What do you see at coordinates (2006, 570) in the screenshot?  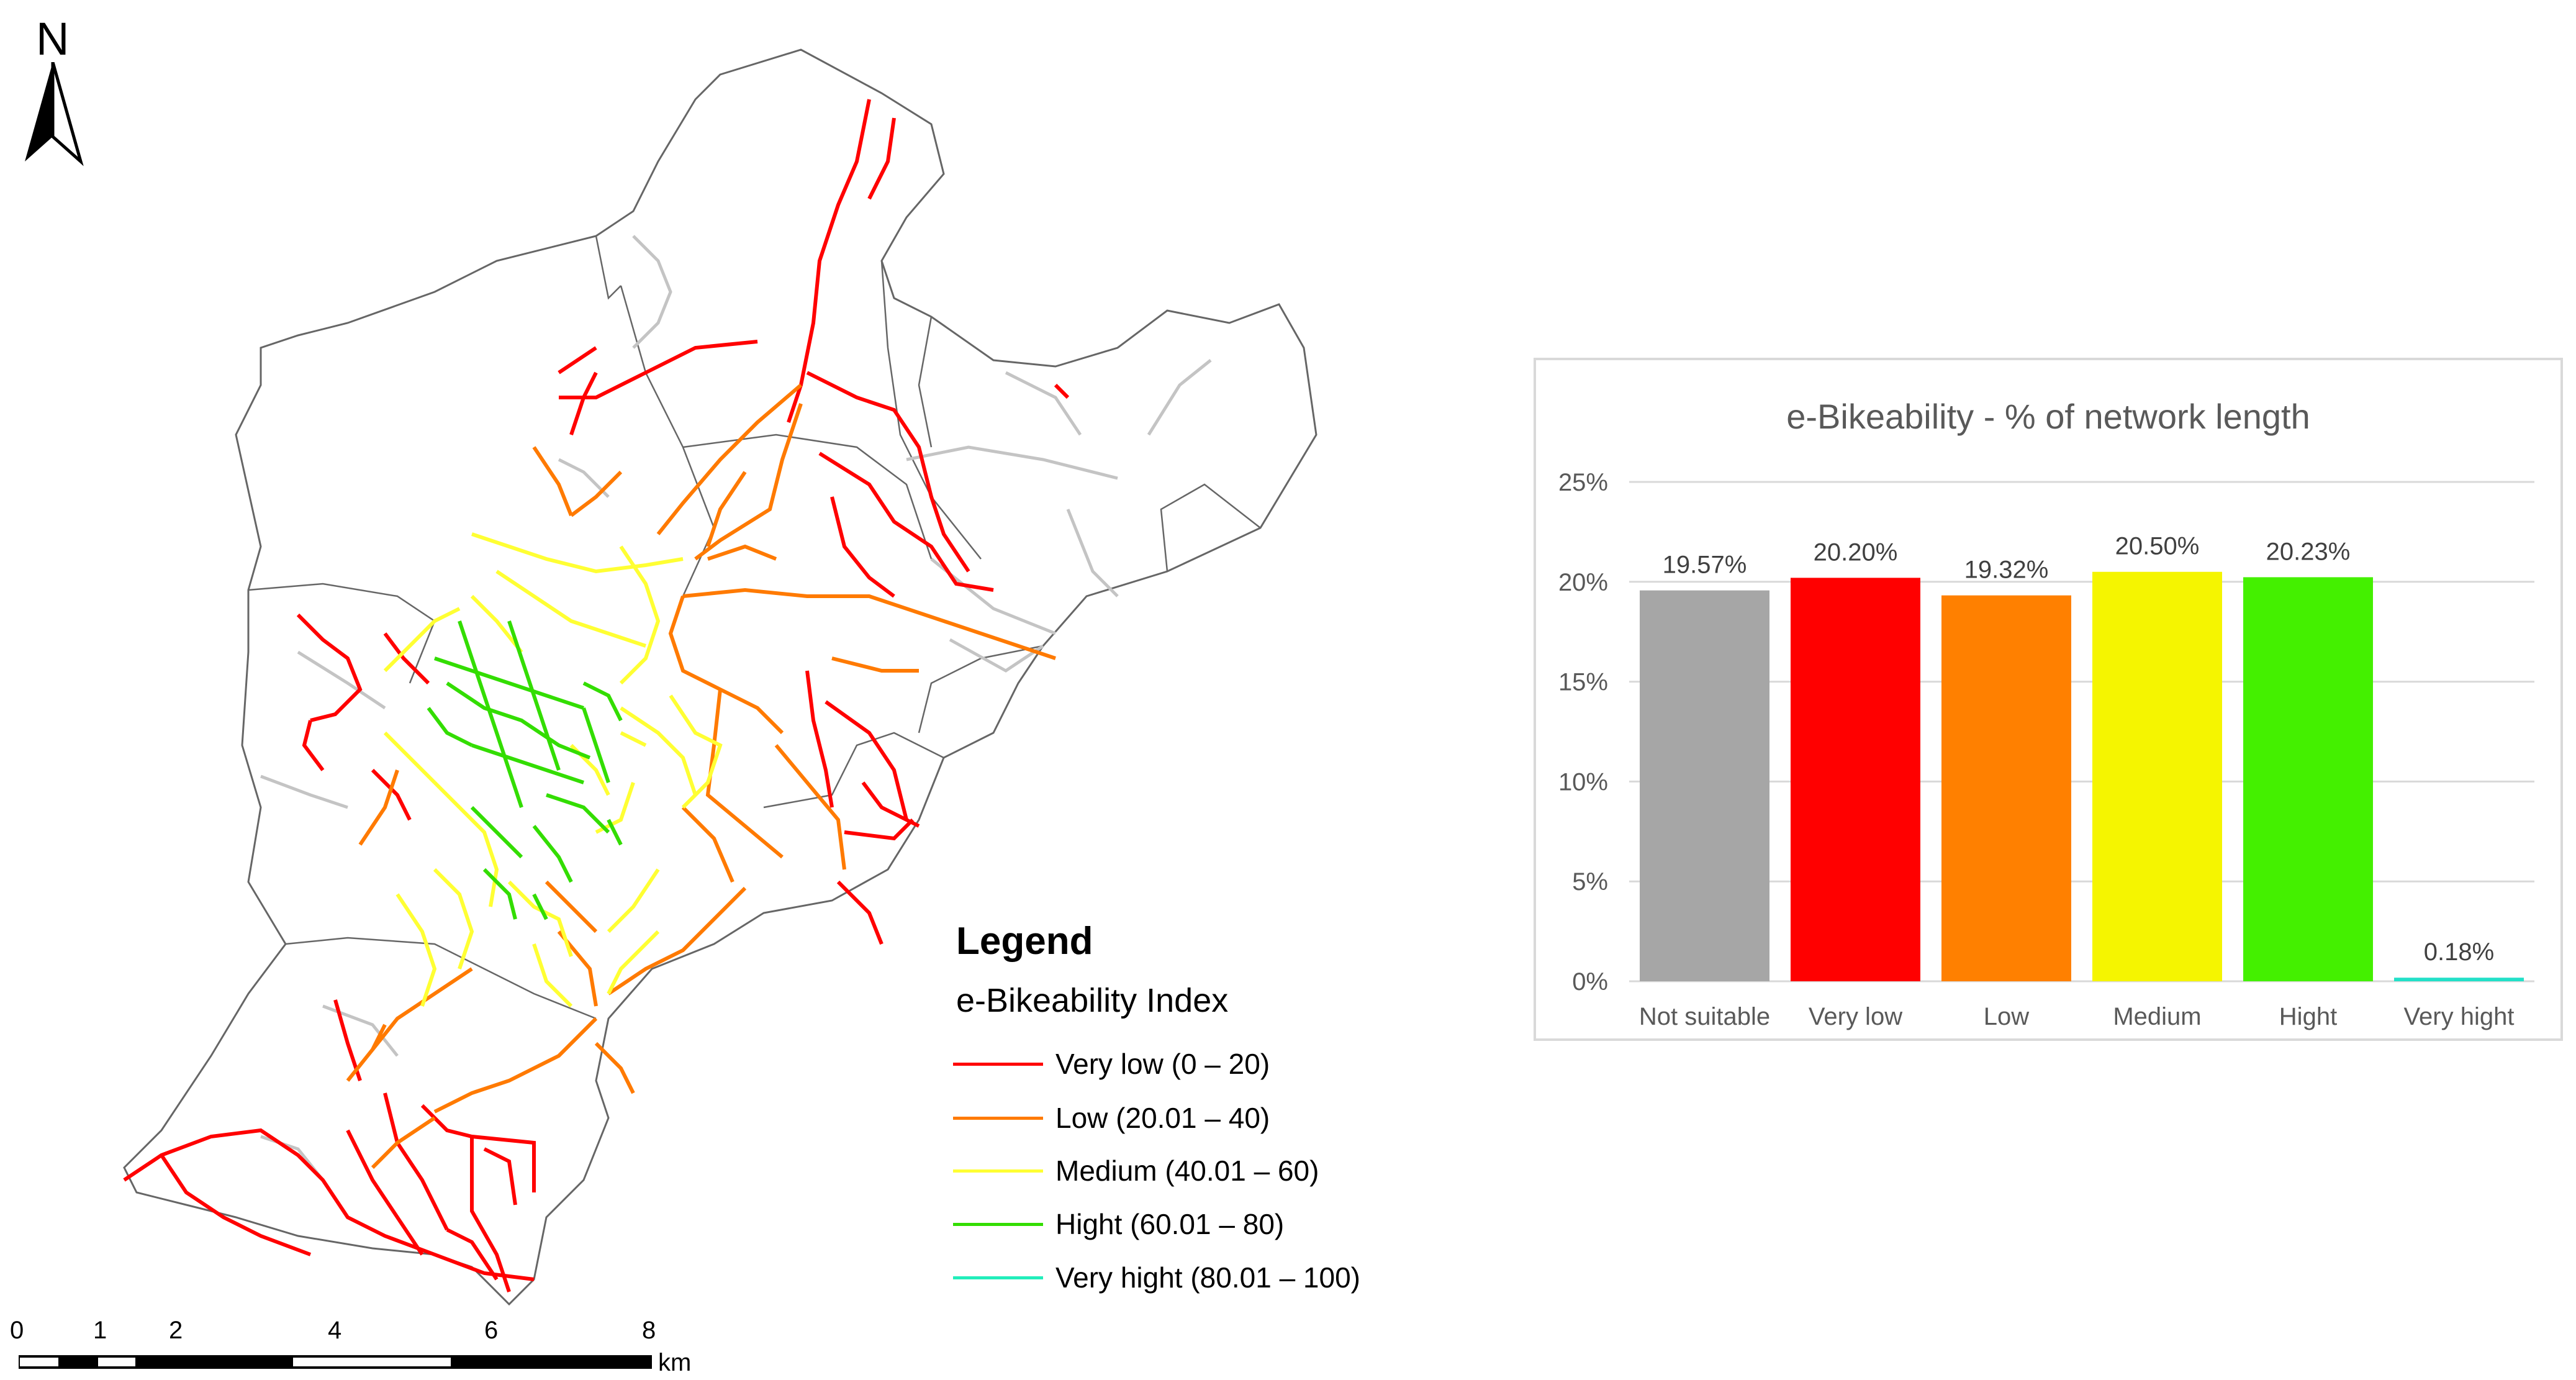 I see `data-label: 19.32%` at bounding box center [2006, 570].